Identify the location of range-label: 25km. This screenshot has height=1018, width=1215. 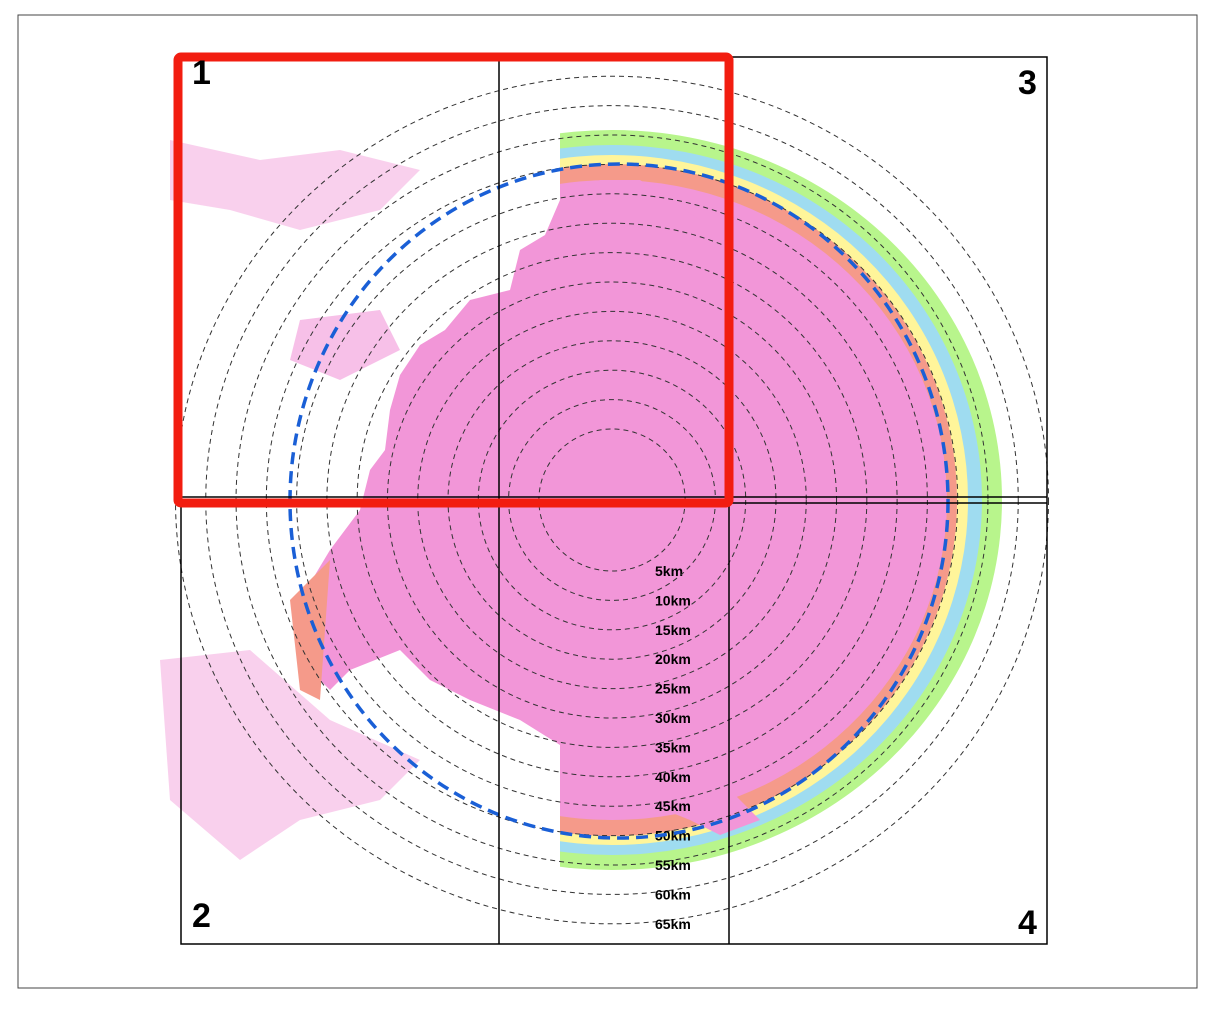
(673, 689).